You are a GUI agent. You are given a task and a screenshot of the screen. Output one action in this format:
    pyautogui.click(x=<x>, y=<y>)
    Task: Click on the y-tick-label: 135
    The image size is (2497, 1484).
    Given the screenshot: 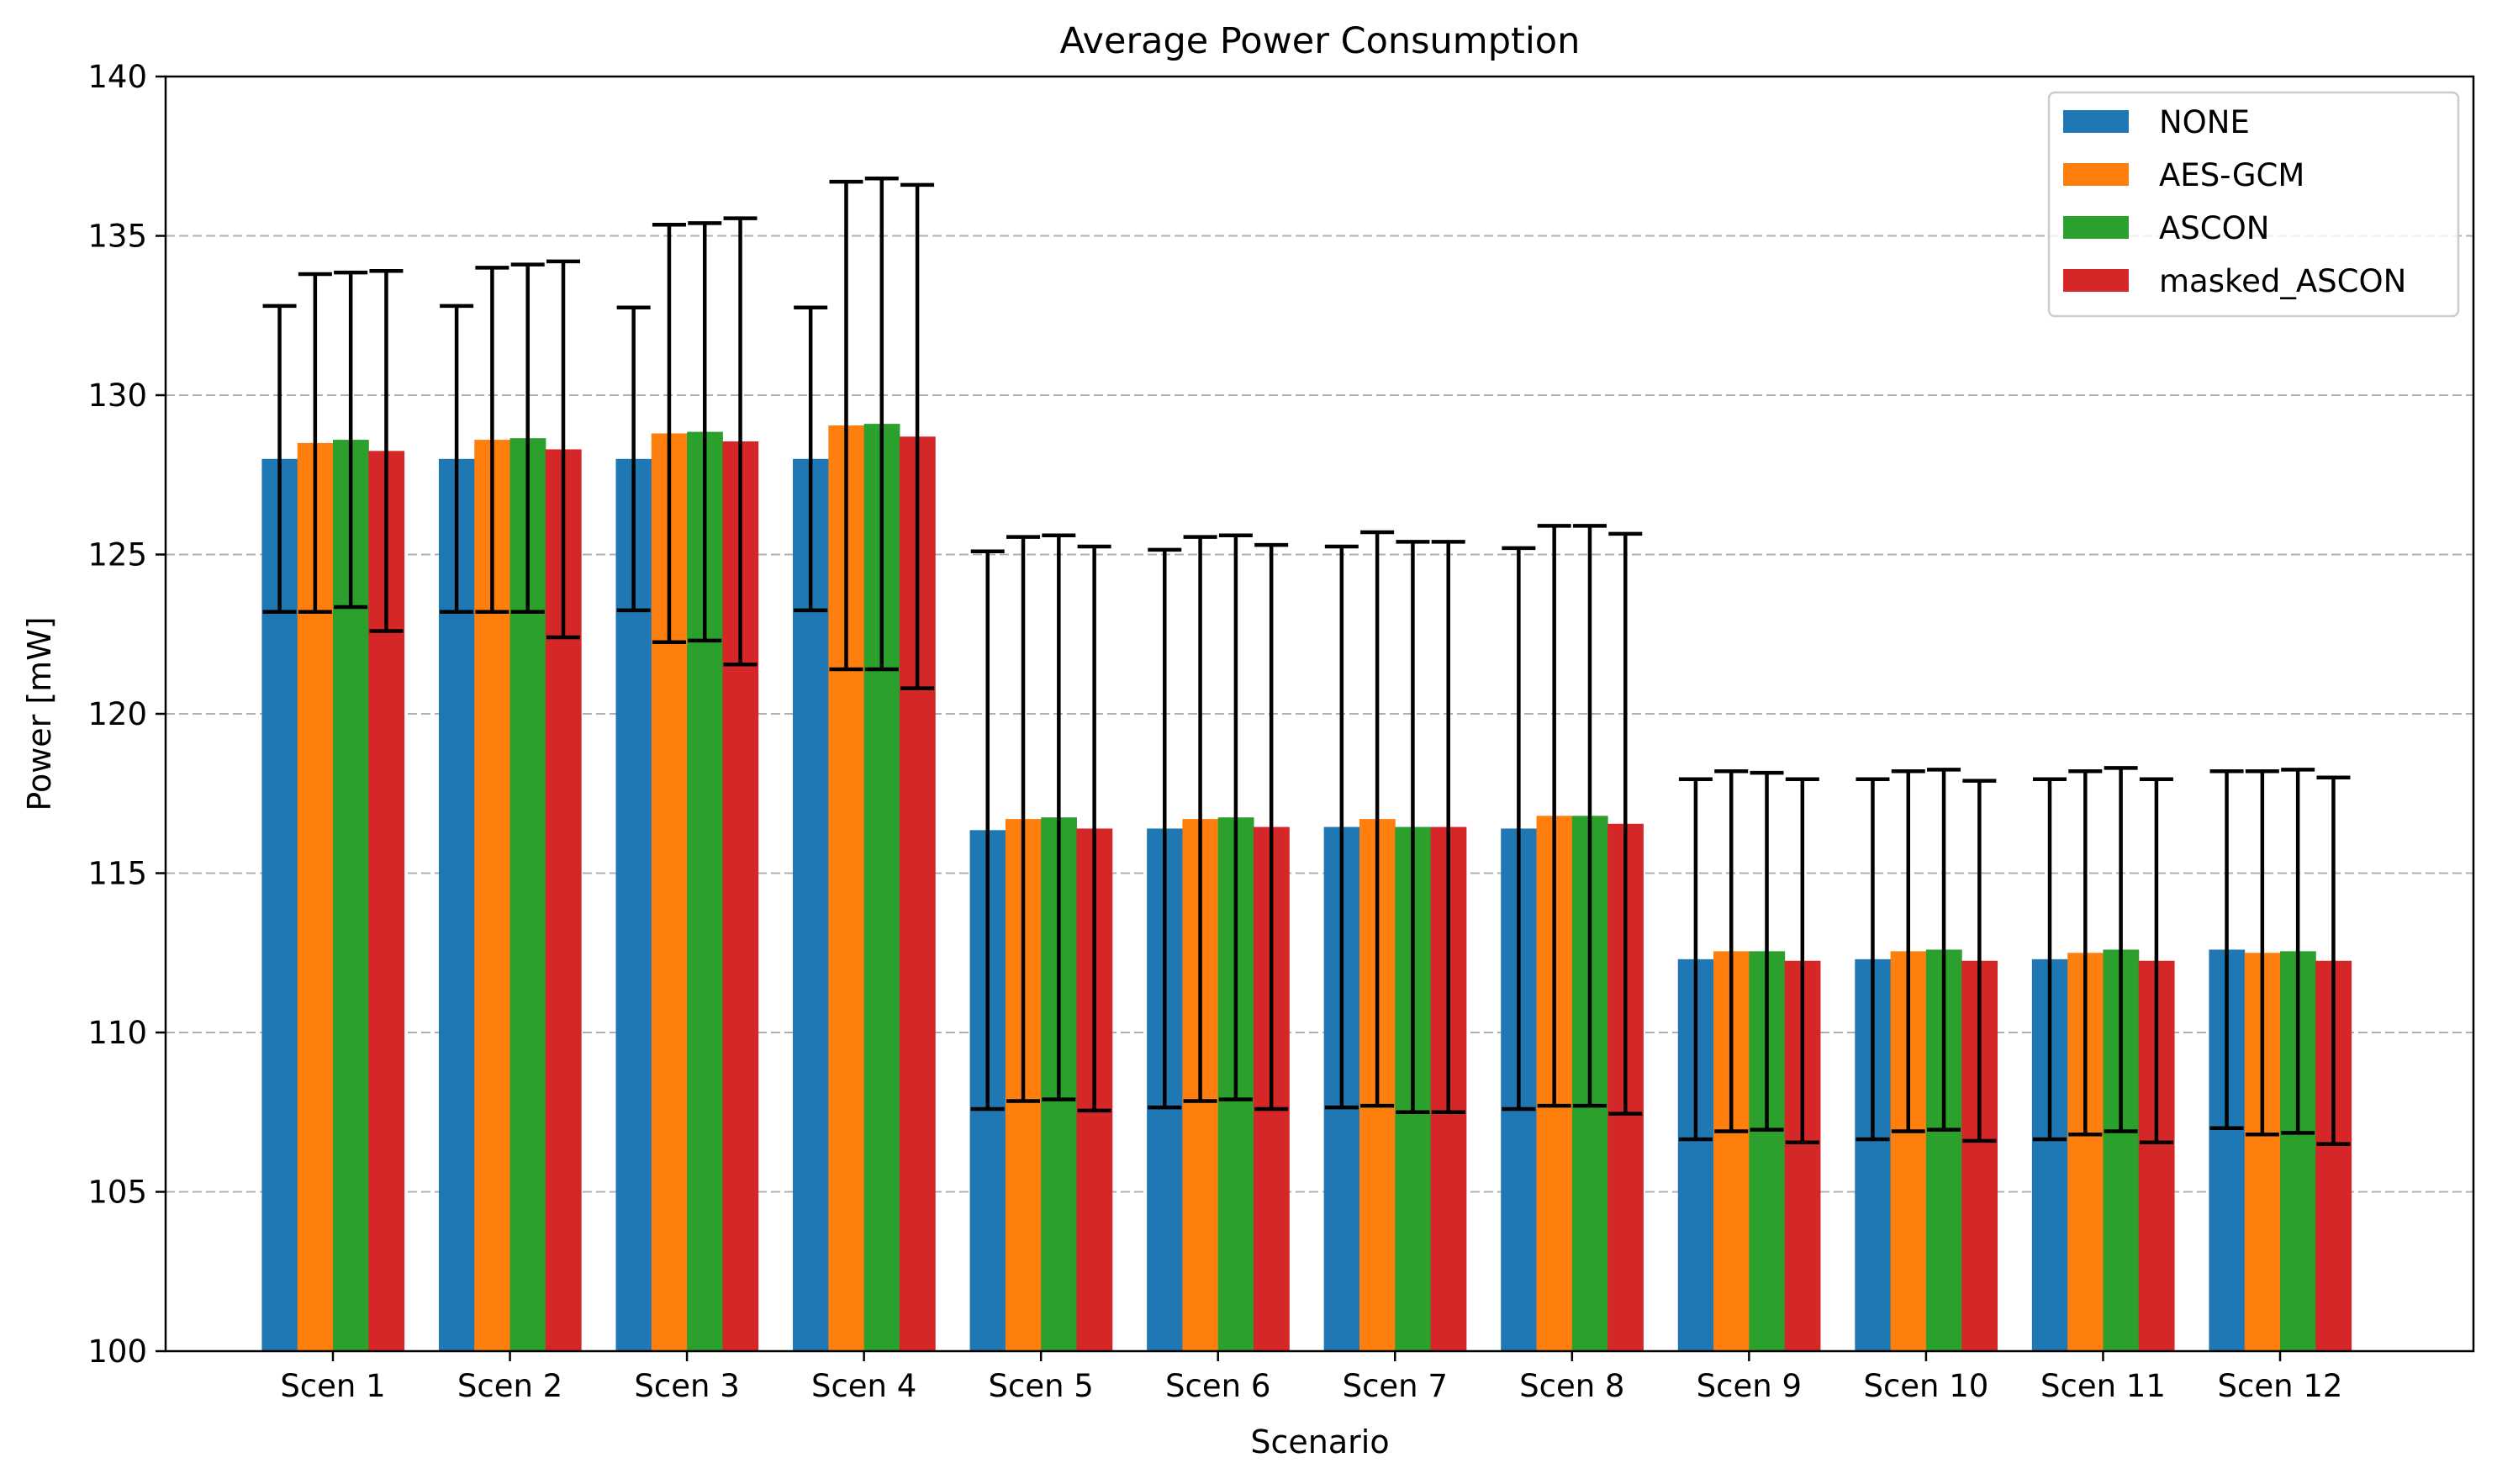 What is the action you would take?
    pyautogui.click(x=117, y=237)
    